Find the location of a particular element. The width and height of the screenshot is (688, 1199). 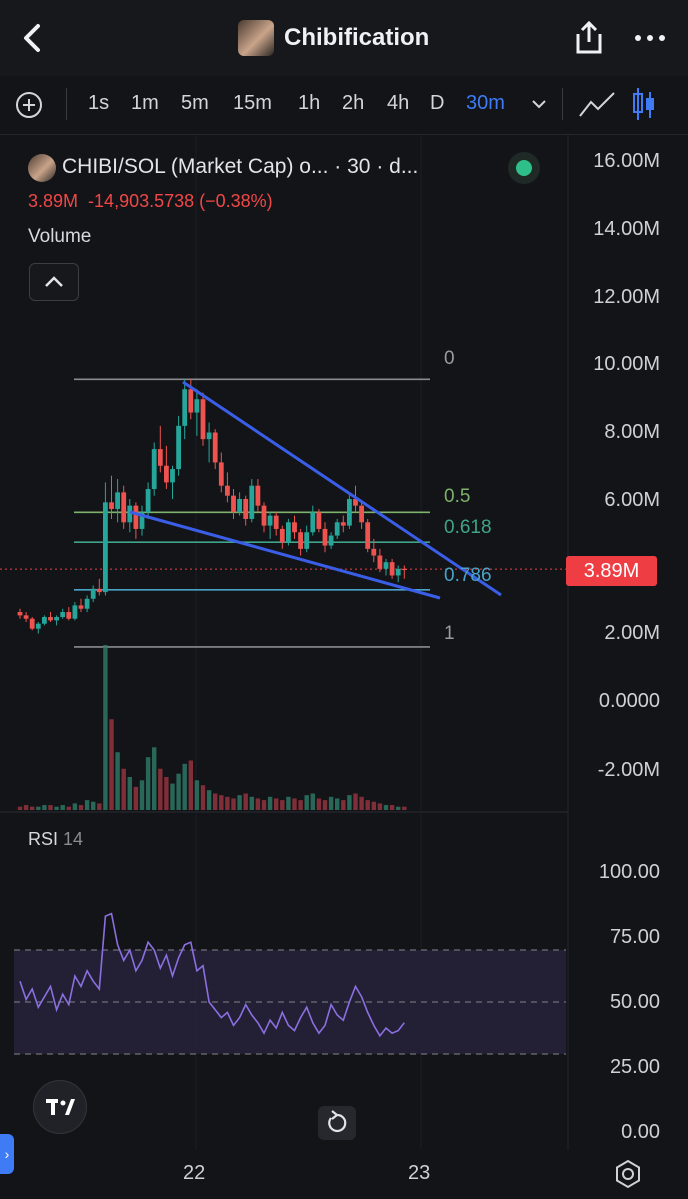

timeframe-15m: 15m is located at coordinates (252, 103).